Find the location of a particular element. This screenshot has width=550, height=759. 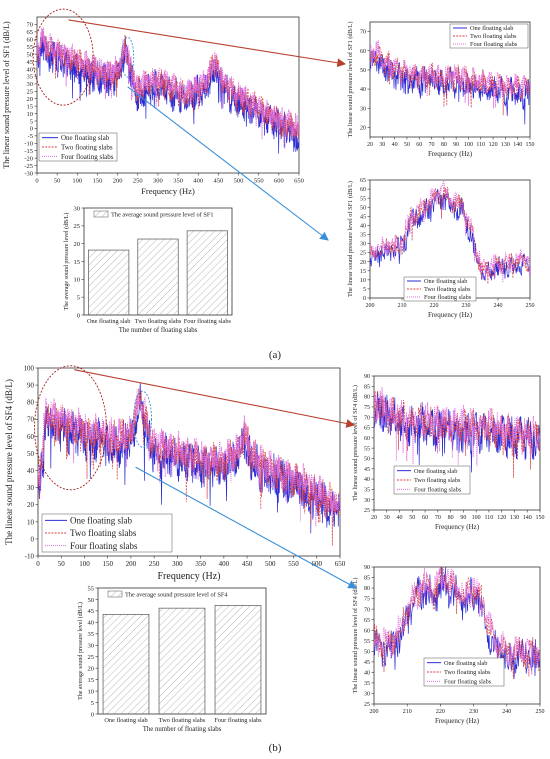

a-zoom-low-xtick-label: 150 is located at coordinates (530, 145).